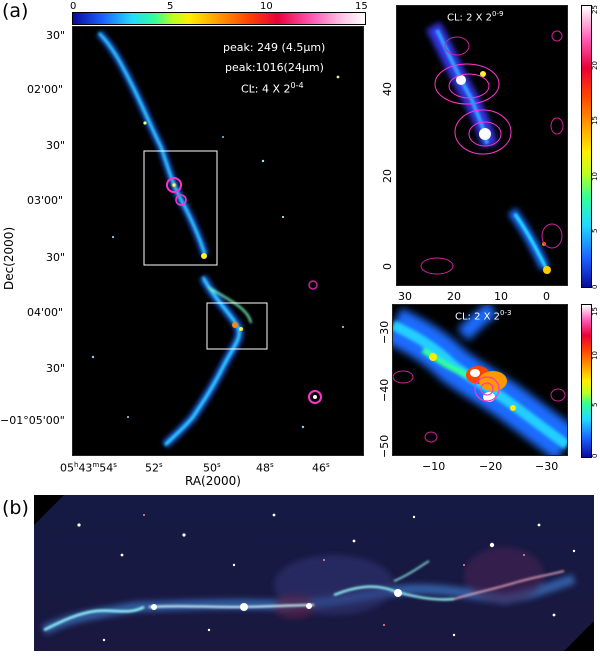  I want to click on main-colorbar-tick-10: 10, so click(266, 6).